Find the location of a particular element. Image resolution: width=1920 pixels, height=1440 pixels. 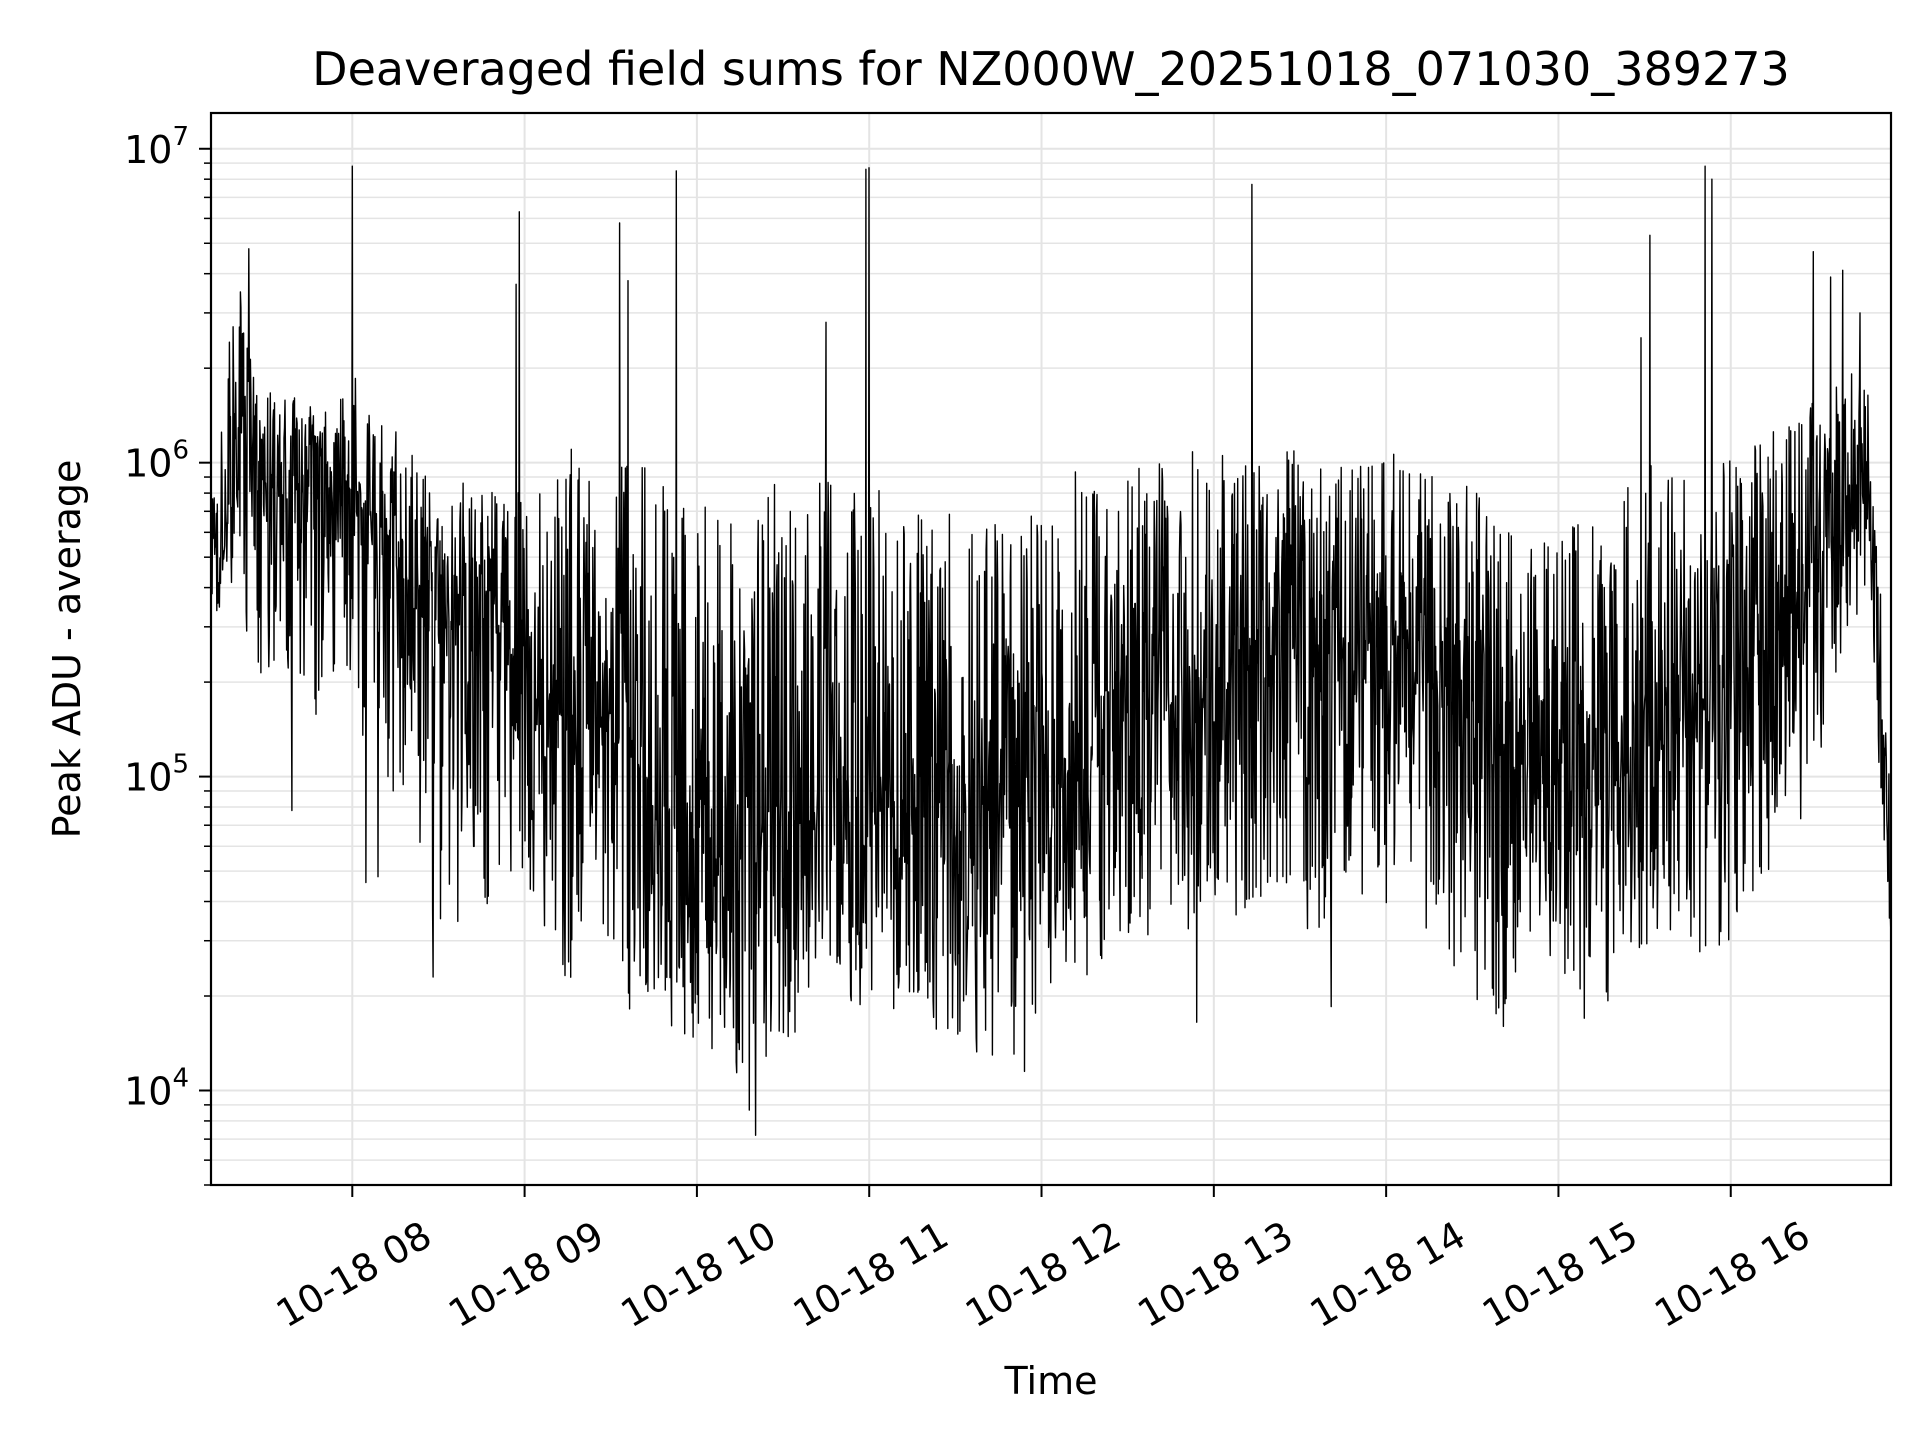

y-tick-label: 10⁵ is located at coordinates (156, 775).